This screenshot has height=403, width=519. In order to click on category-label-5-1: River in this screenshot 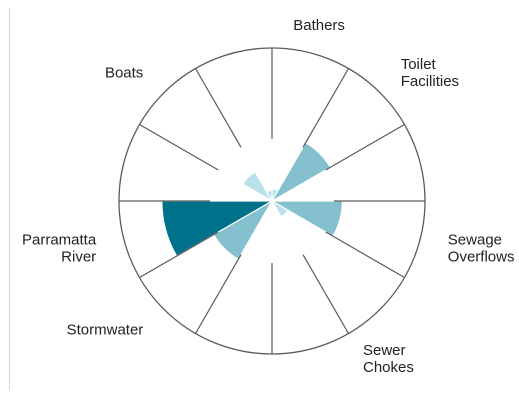, I will do `click(78, 257)`.